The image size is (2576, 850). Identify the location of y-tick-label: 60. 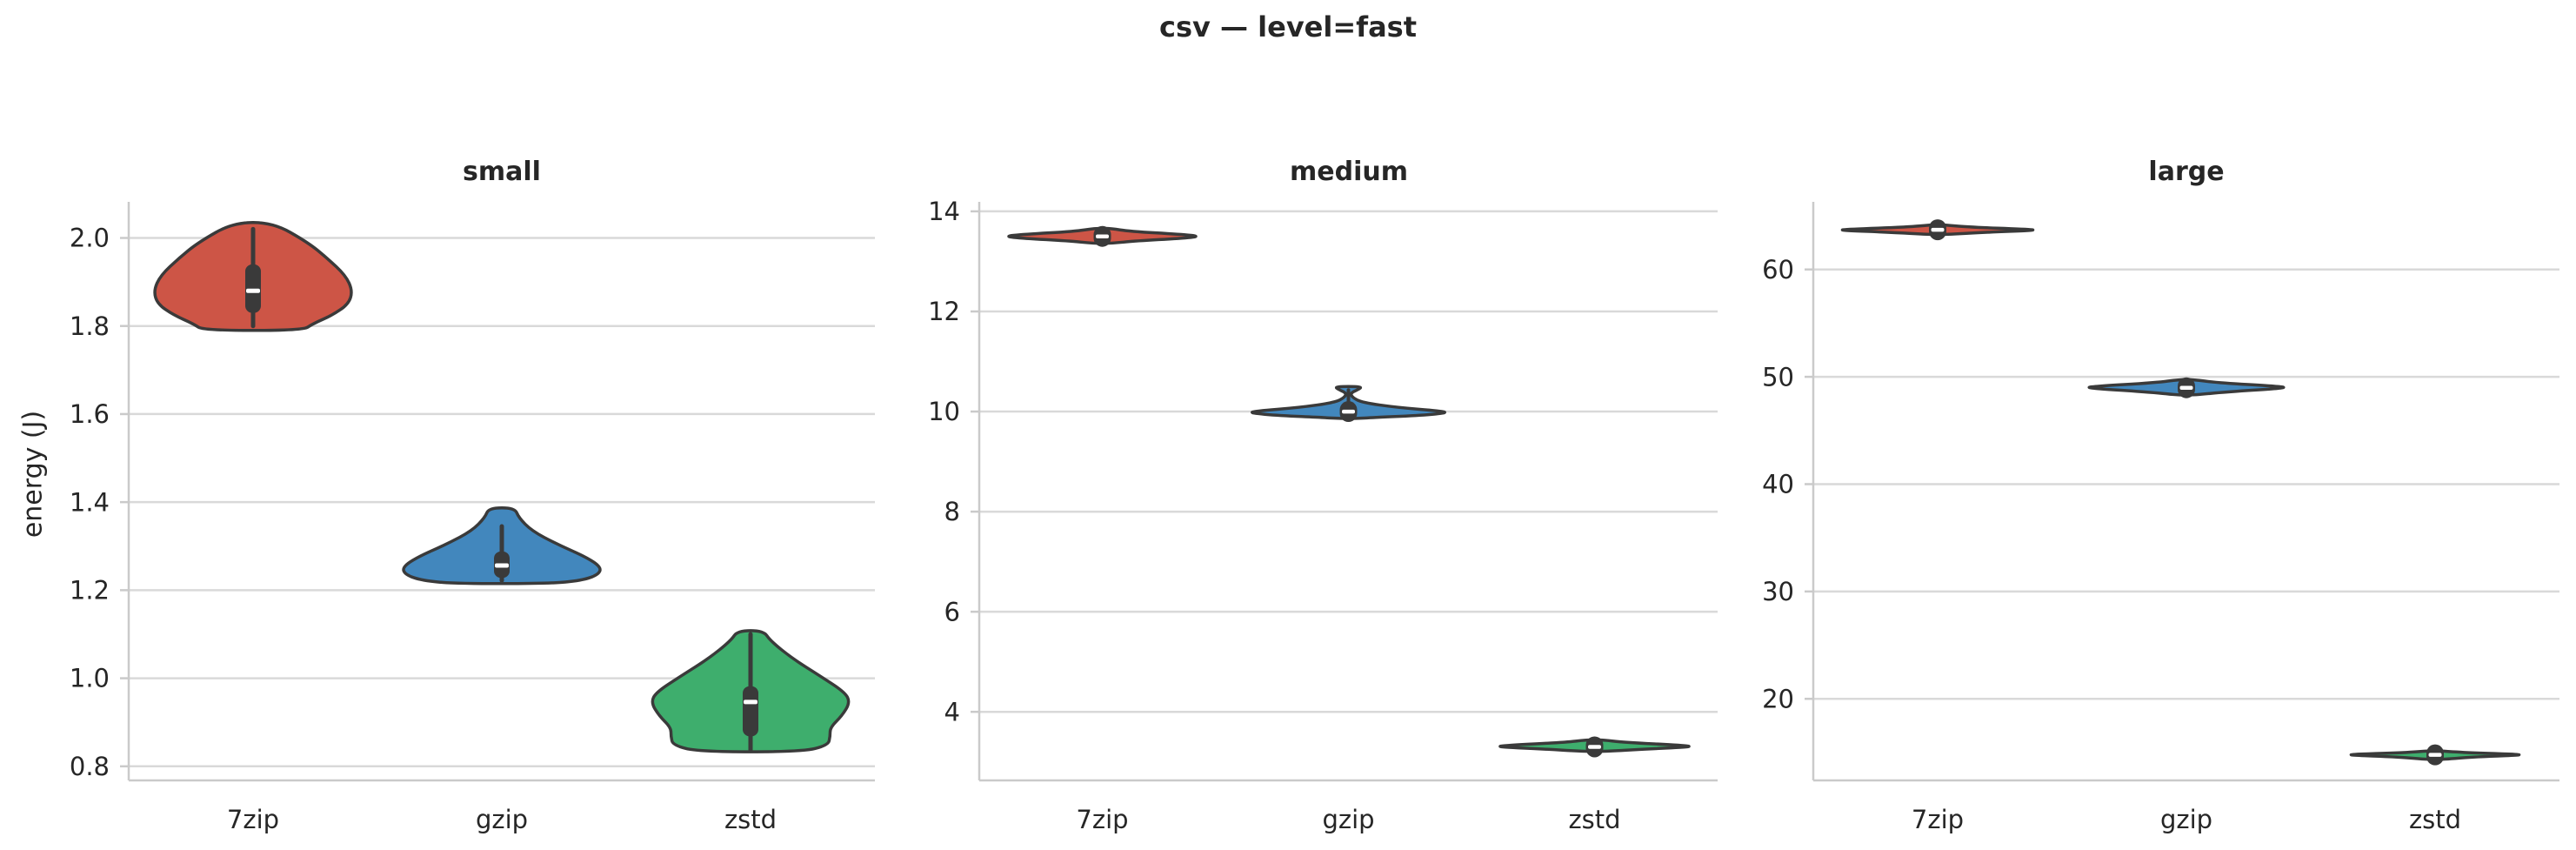
(1778, 269).